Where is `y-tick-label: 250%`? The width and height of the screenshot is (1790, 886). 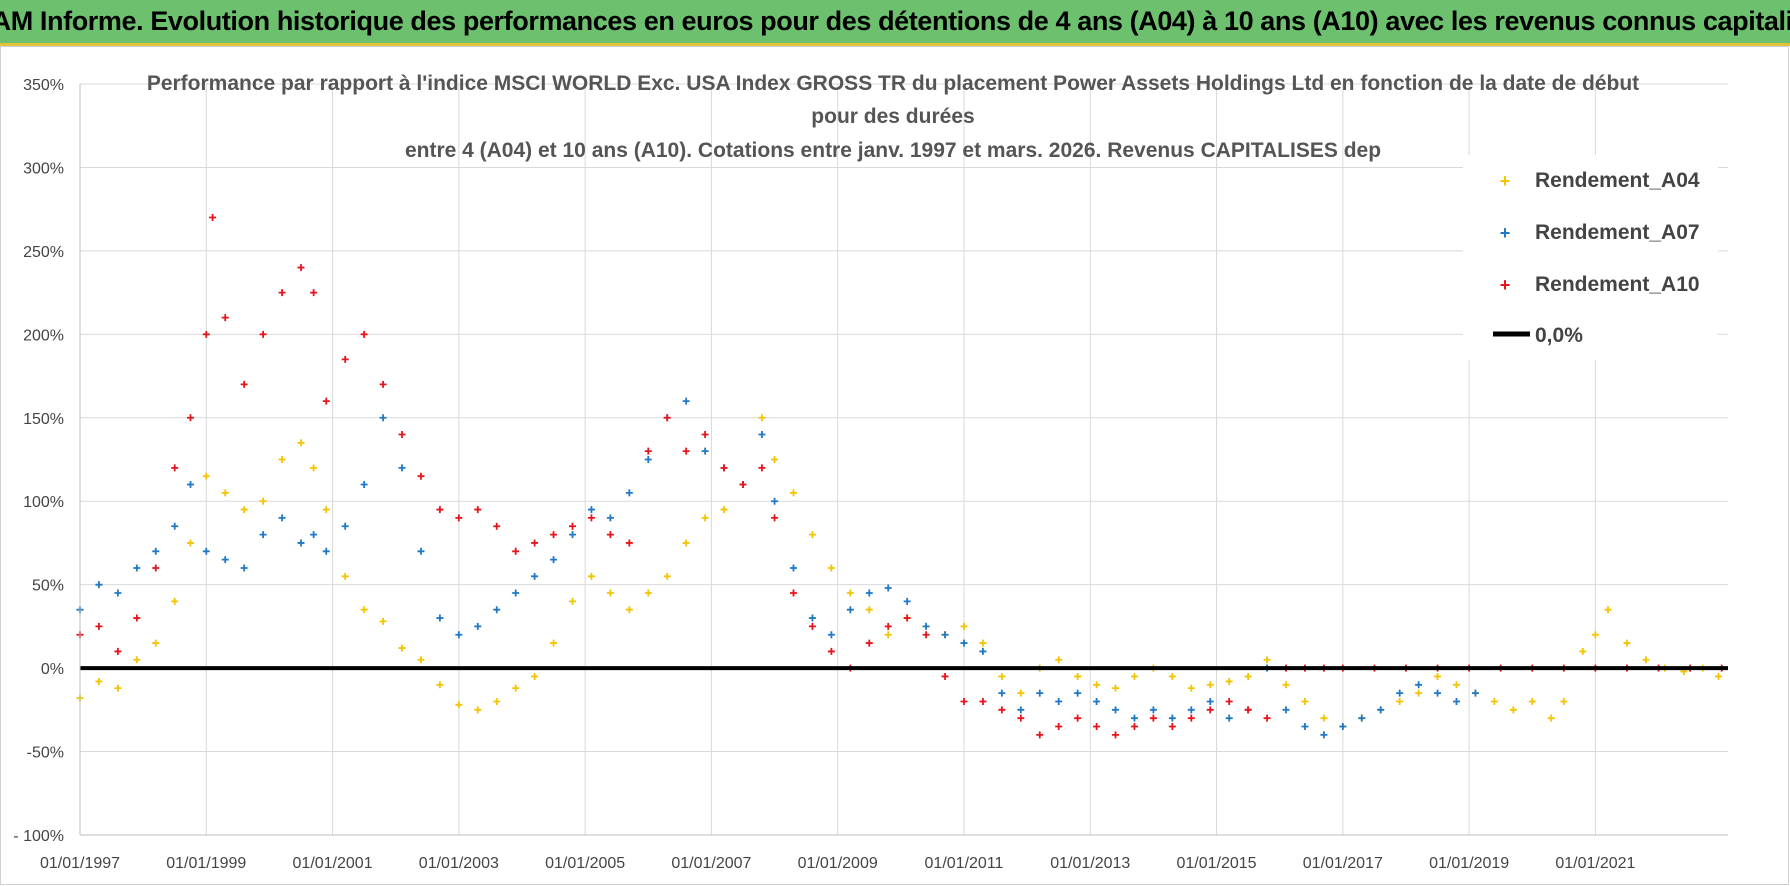 y-tick-label: 250% is located at coordinates (43, 252).